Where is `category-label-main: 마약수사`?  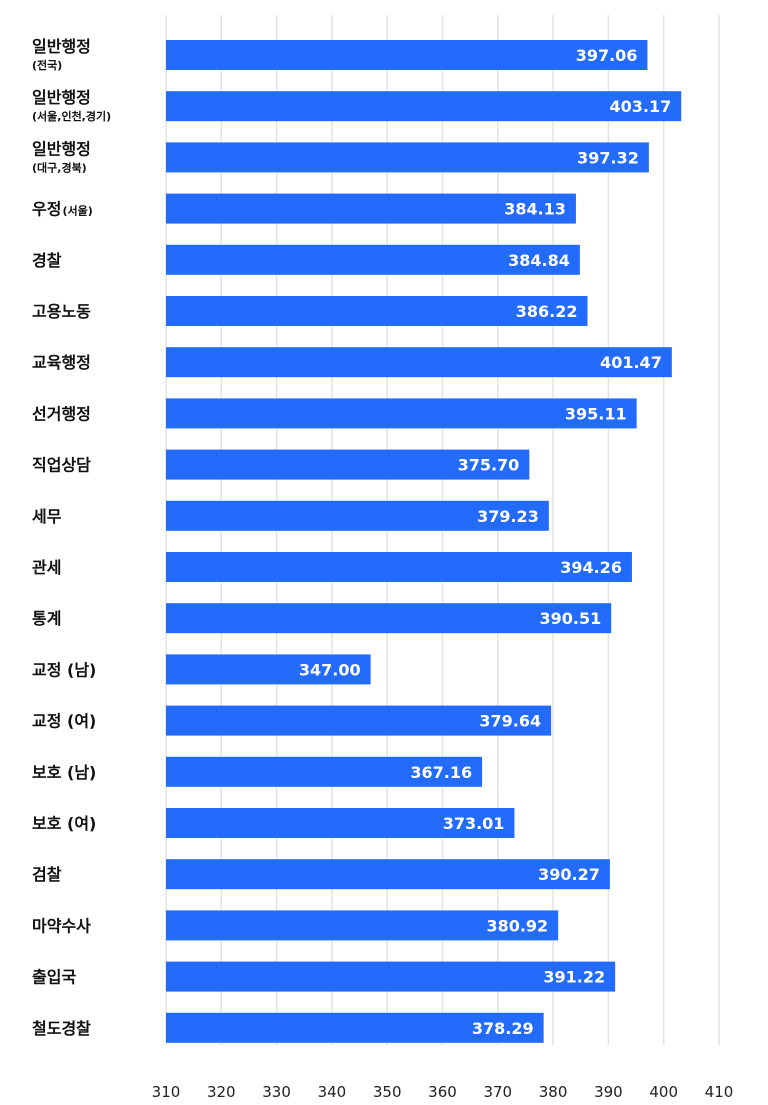 category-label-main: 마약수사 is located at coordinates (61, 925).